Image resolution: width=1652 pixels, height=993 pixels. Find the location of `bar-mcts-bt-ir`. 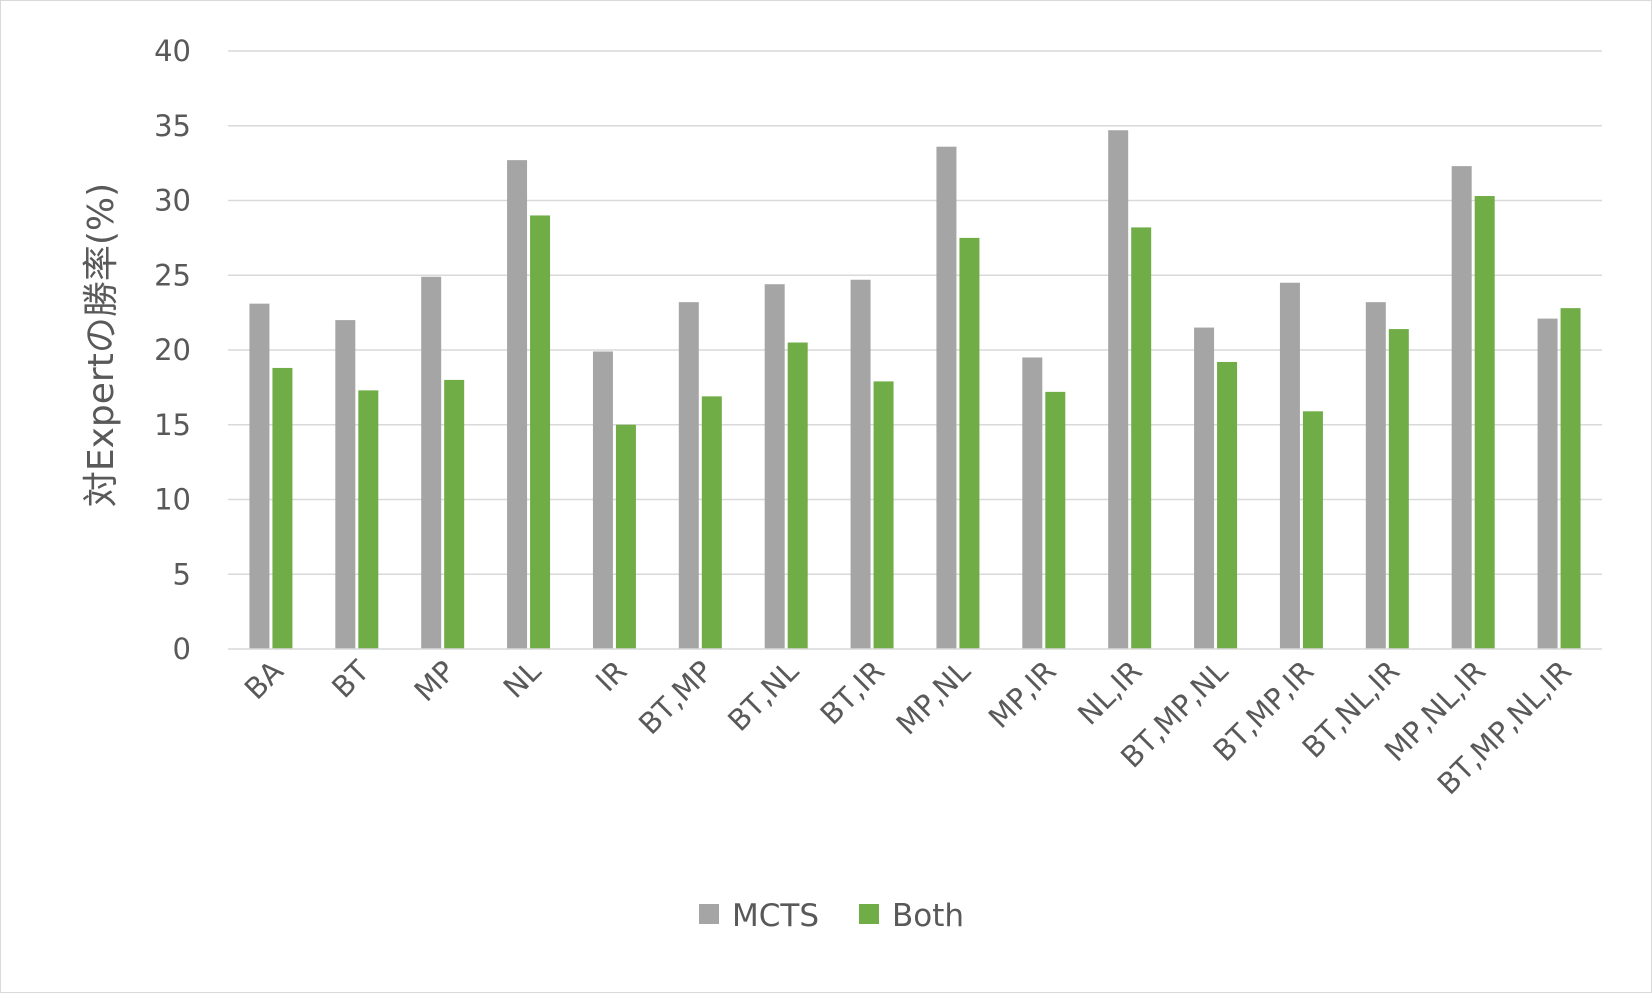

bar-mcts-bt-ir is located at coordinates (860, 464).